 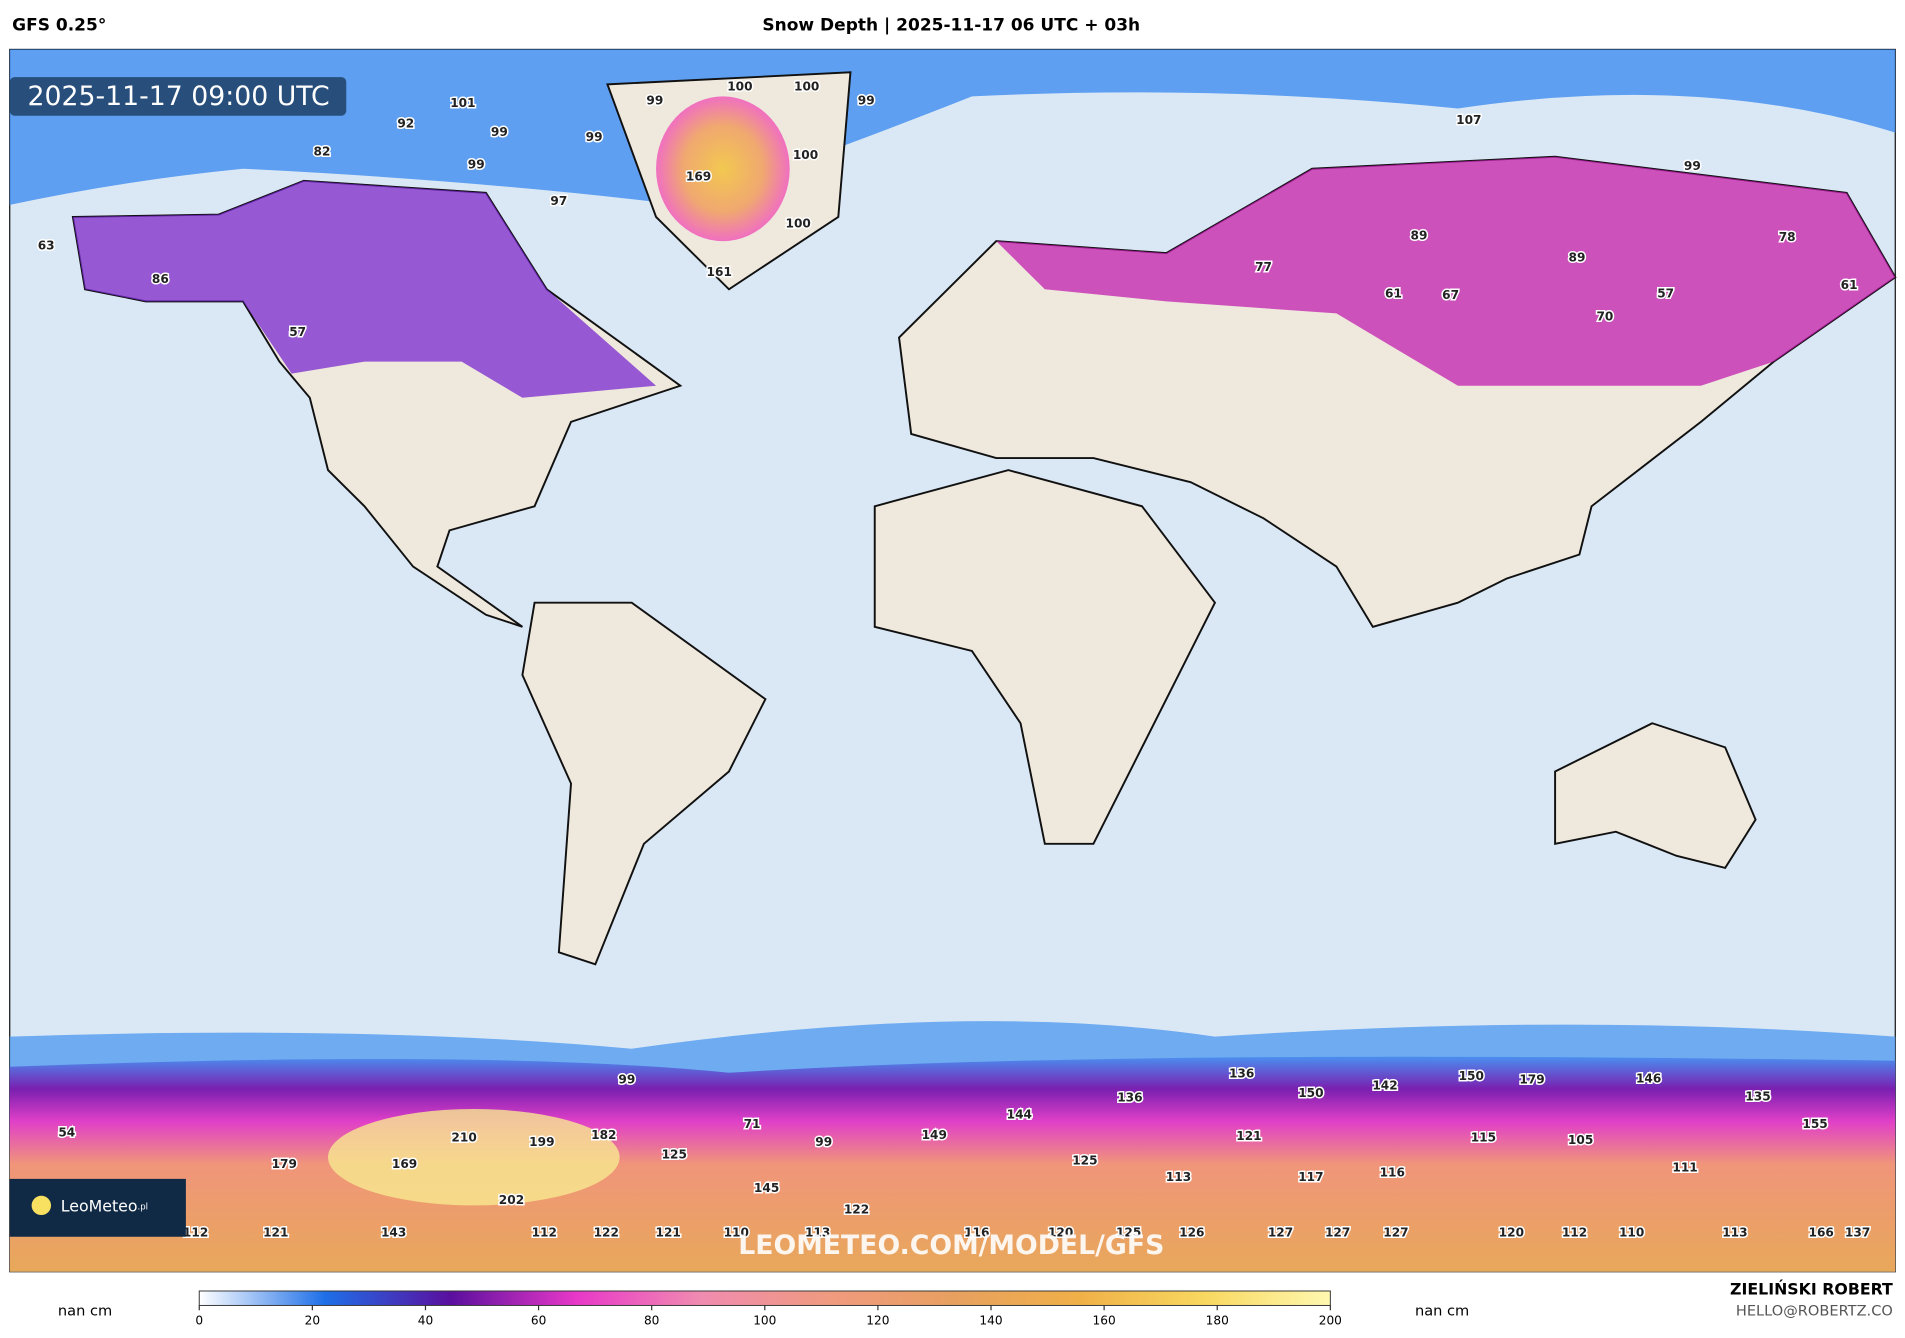 What do you see at coordinates (1648, 1078) in the screenshot?
I see `snow-depth-label: 146` at bounding box center [1648, 1078].